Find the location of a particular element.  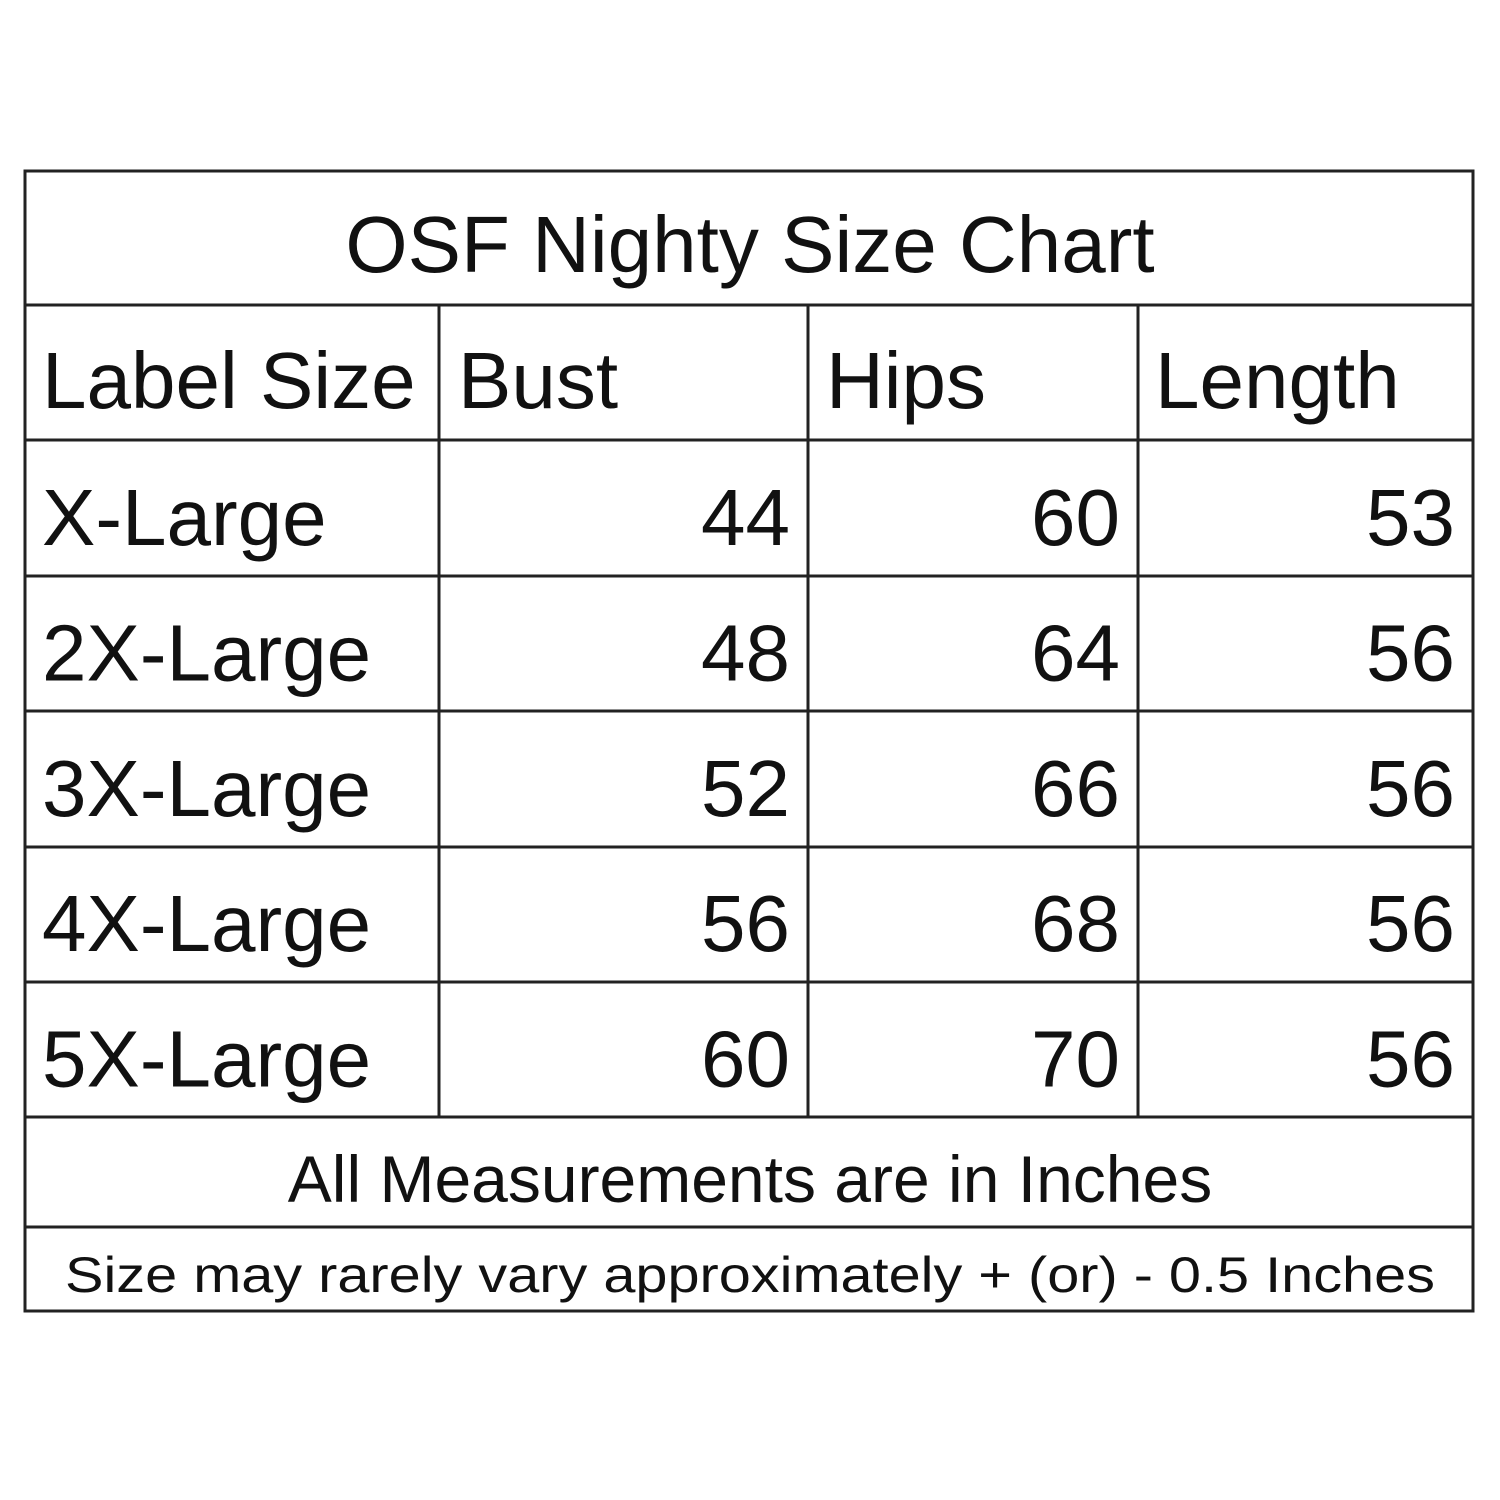

column-header: Hips is located at coordinates (906, 380).